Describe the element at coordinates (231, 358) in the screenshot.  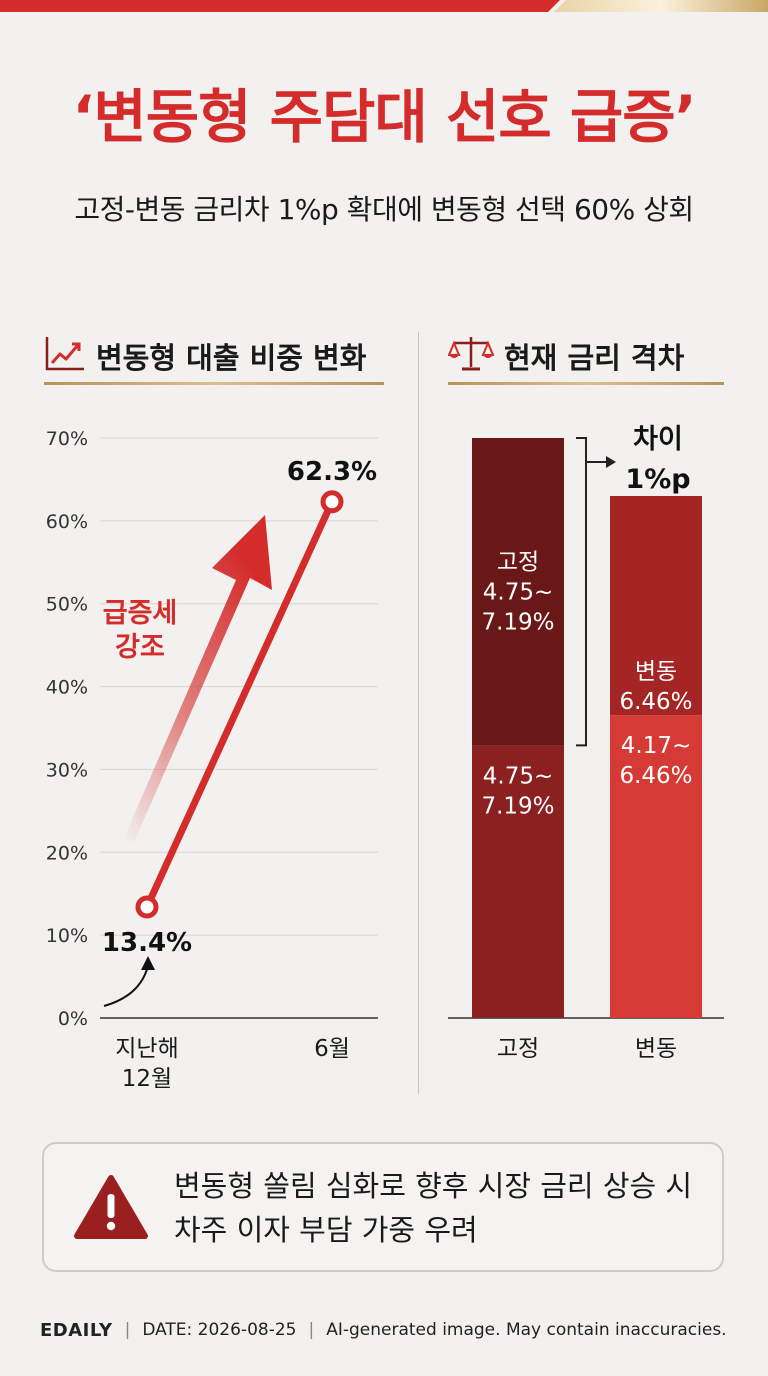
I see `left-panel-title: 변동형 대출 비중 변화` at that location.